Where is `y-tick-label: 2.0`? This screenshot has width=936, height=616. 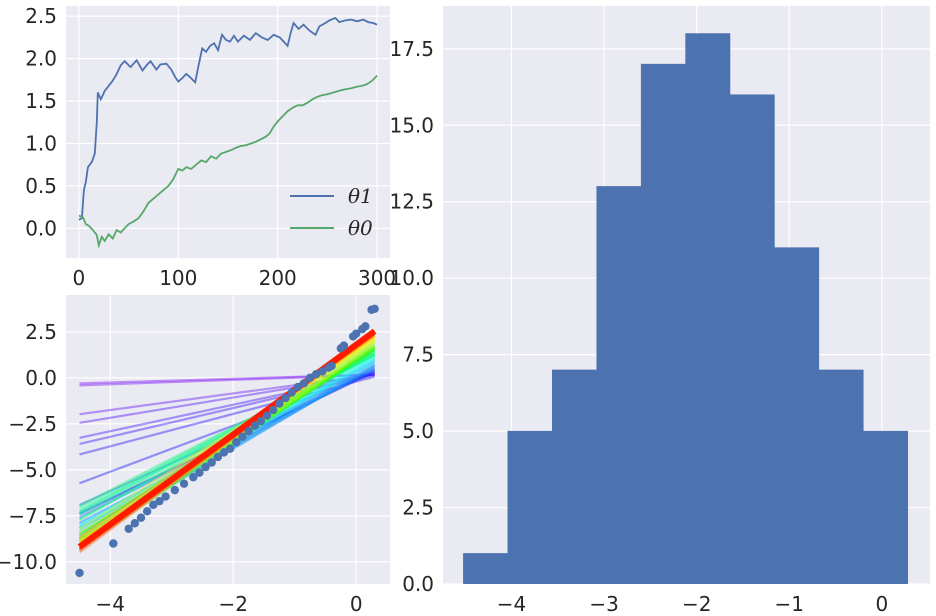 y-tick-label: 2.0 is located at coordinates (41, 59).